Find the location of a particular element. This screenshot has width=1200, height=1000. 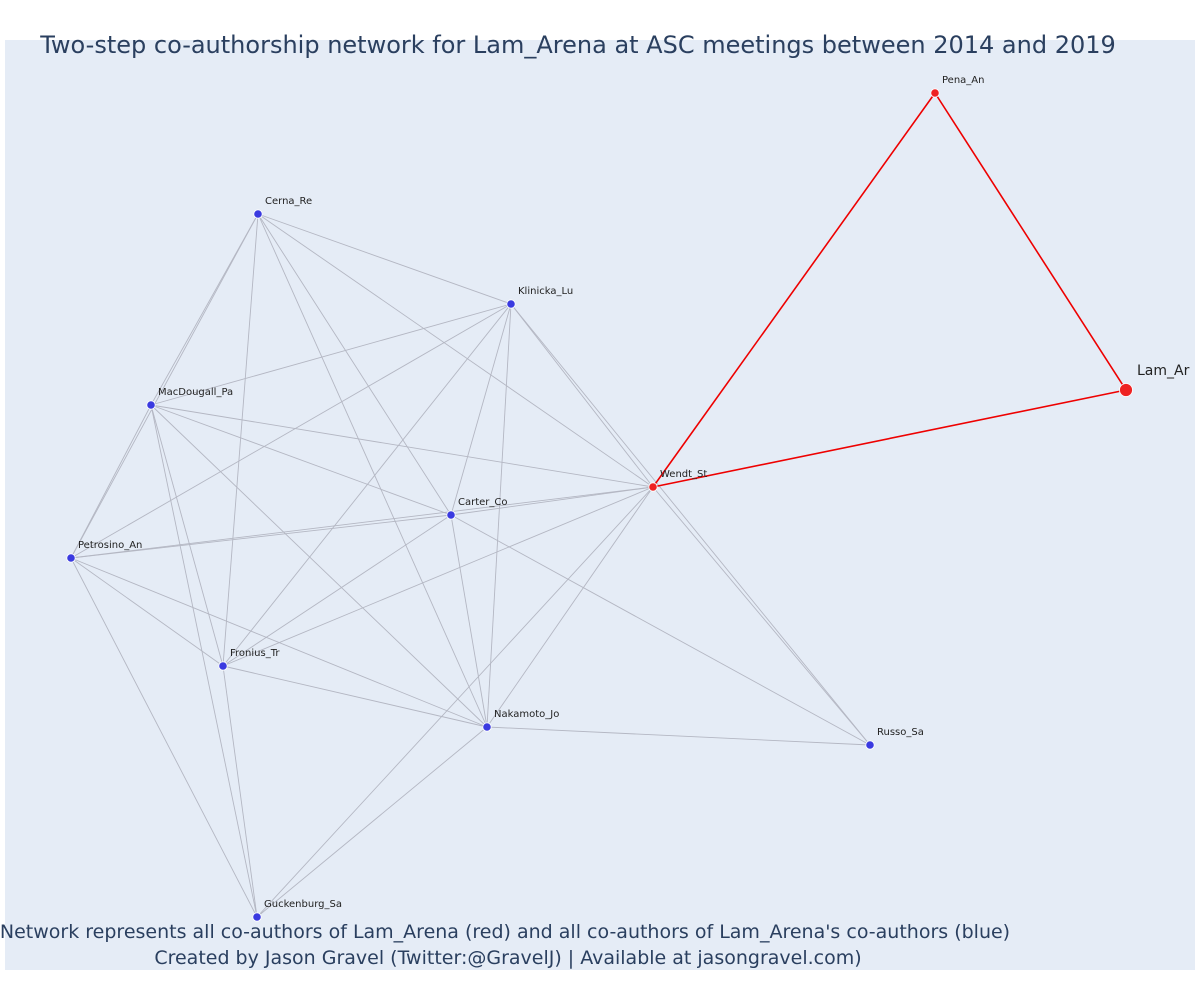

edge-MacDougall_Pa-Fronius_Tr is located at coordinates (187, 535).